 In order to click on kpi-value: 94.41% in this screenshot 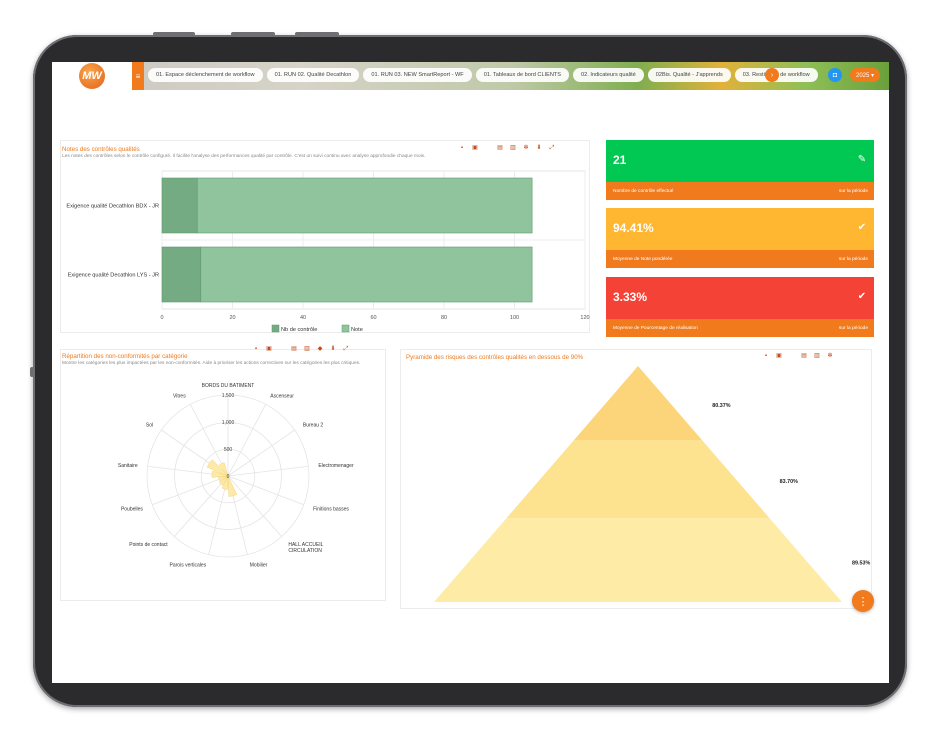, I will do `click(633, 228)`.